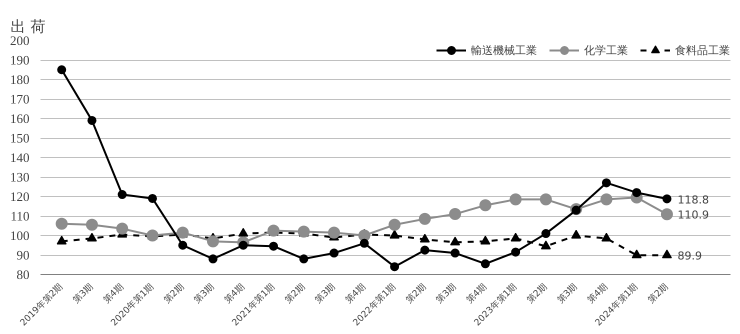  I want to click on y-tick-label: 170, so click(20, 99).